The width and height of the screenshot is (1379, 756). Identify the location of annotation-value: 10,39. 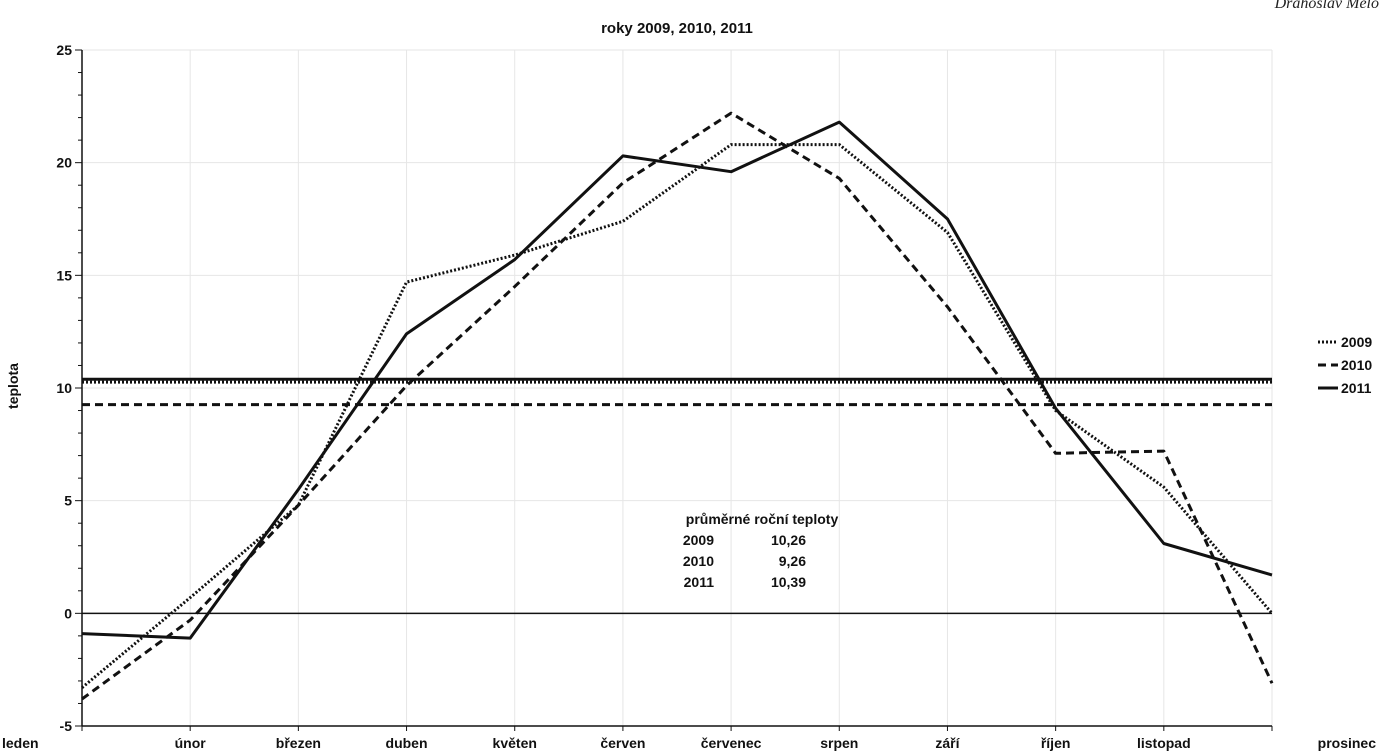
(788, 582).